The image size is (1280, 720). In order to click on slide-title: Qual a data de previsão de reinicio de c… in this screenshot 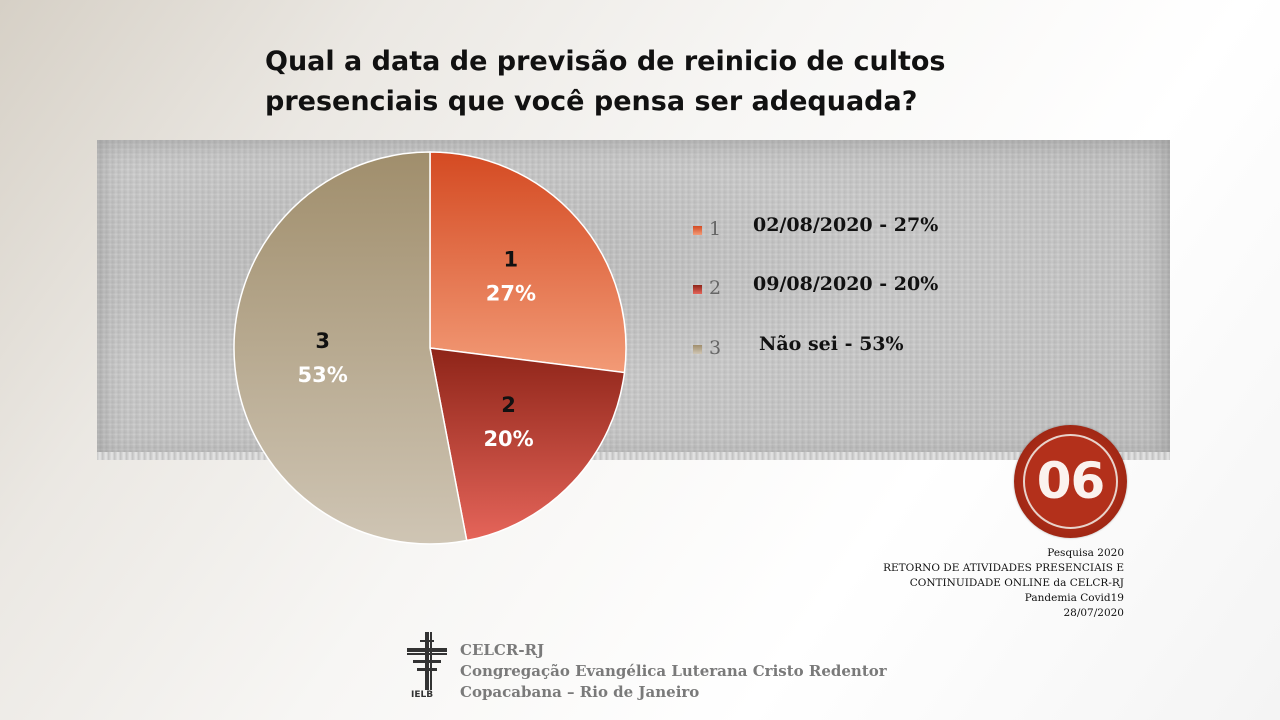, I will do `click(645, 82)`.